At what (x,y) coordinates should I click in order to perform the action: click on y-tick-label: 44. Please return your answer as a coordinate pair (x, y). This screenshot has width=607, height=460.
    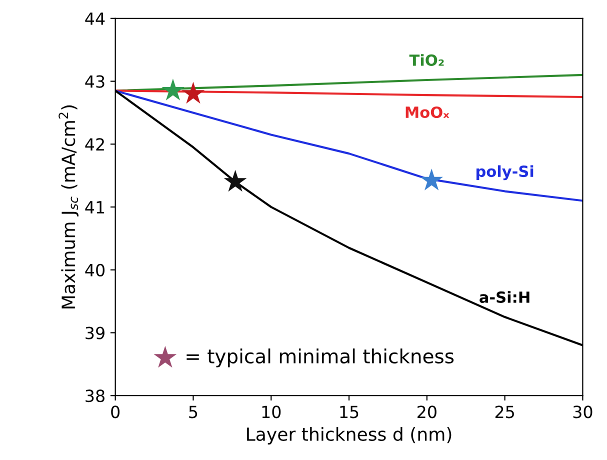
    Looking at the image, I should click on (95, 18).